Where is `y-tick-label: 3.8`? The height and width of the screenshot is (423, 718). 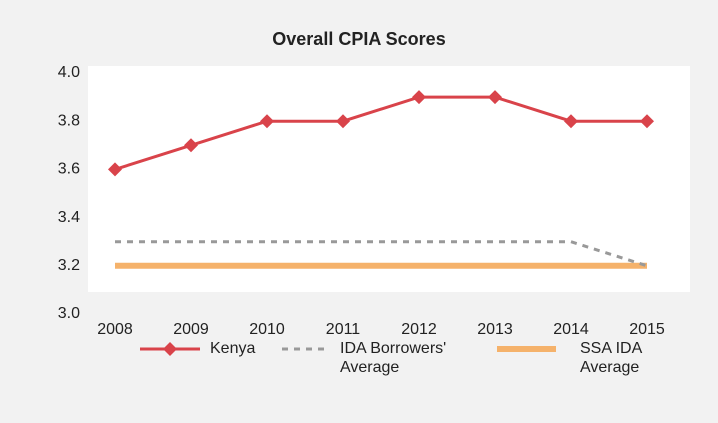
y-tick-label: 3.8 is located at coordinates (69, 120).